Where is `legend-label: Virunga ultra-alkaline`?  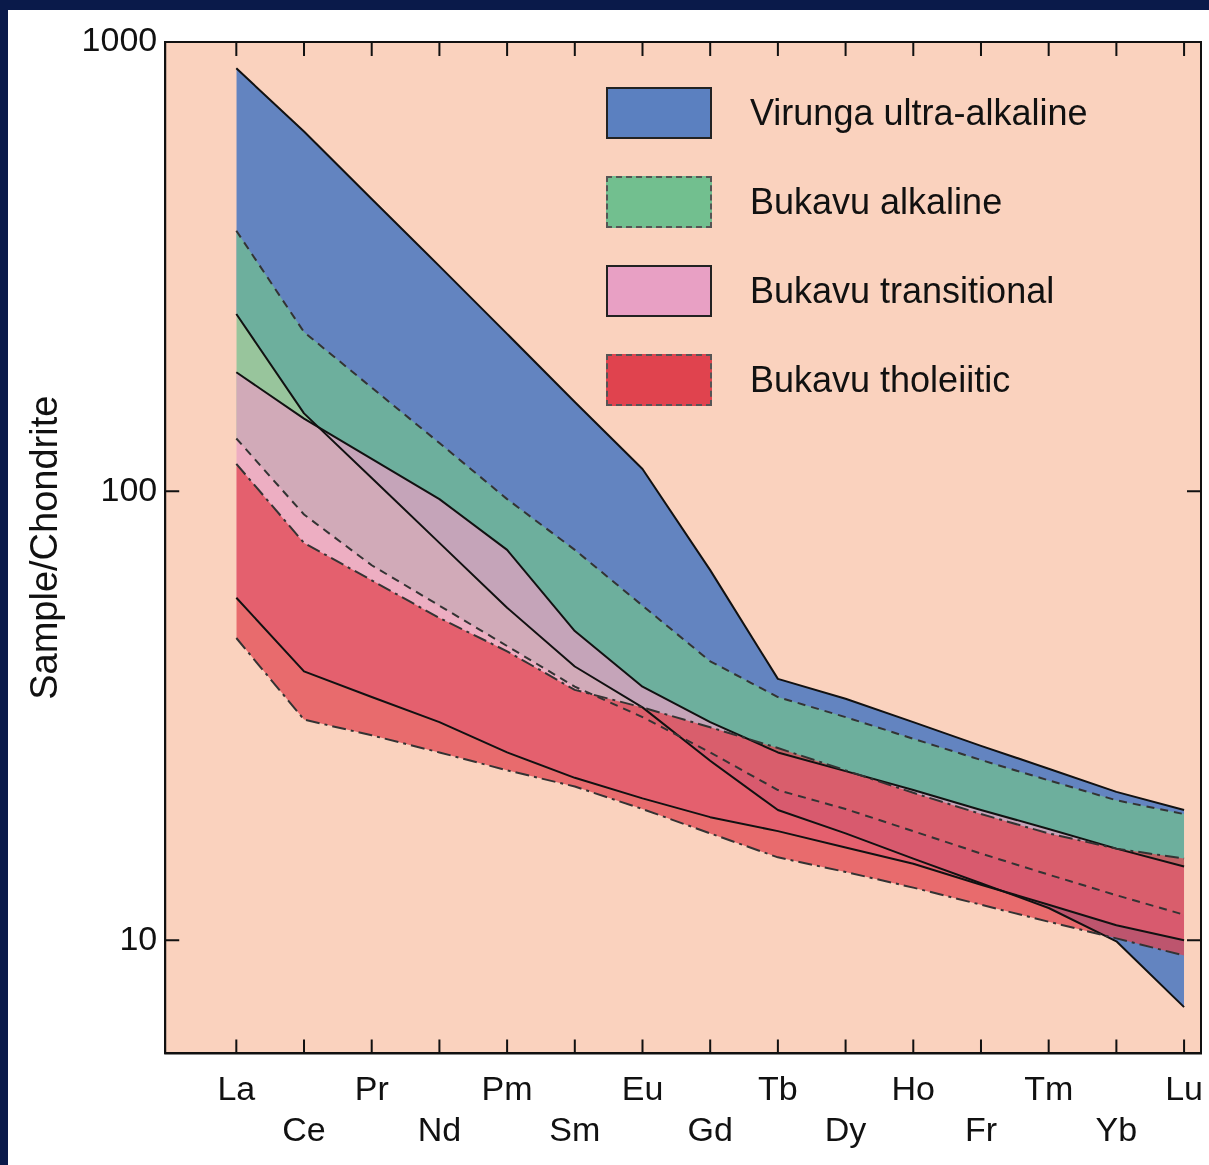 legend-label: Virunga ultra-alkaline is located at coordinates (919, 112).